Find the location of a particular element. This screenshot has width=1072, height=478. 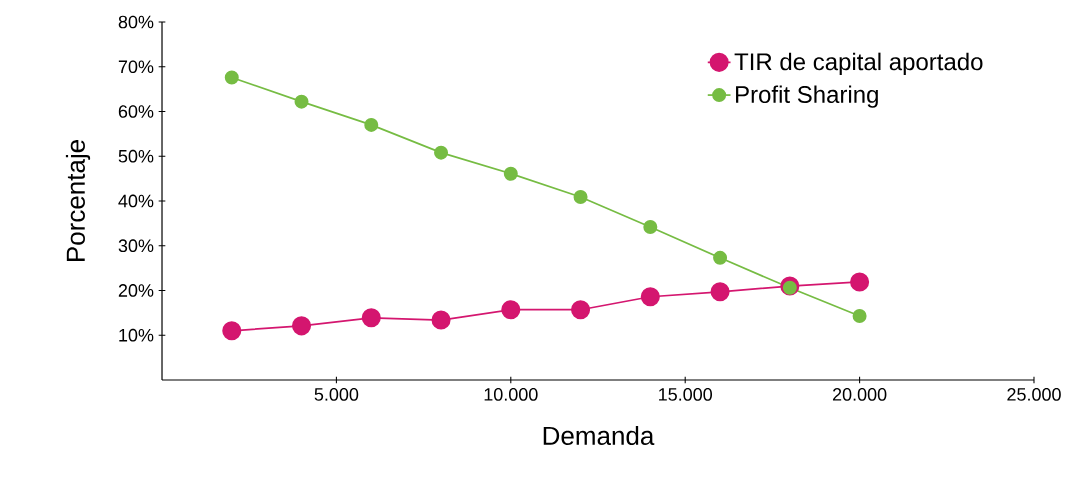

x-tick-label: 5.000 is located at coordinates (336, 394).